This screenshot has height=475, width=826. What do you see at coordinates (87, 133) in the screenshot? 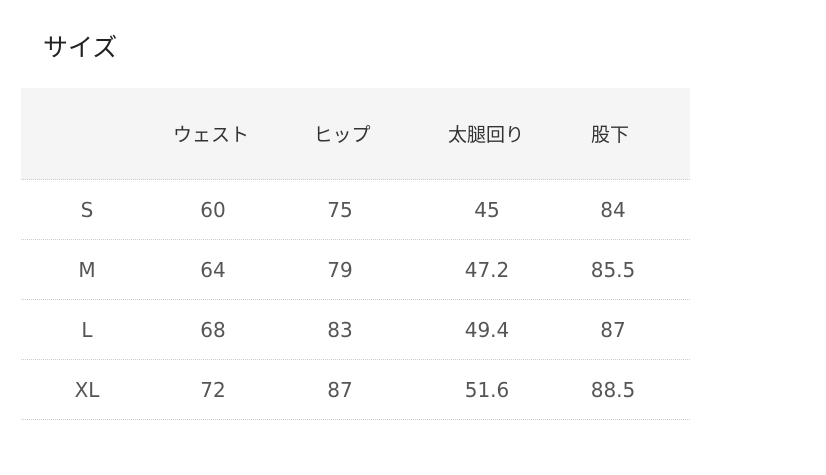
I see `header-cell-size` at bounding box center [87, 133].